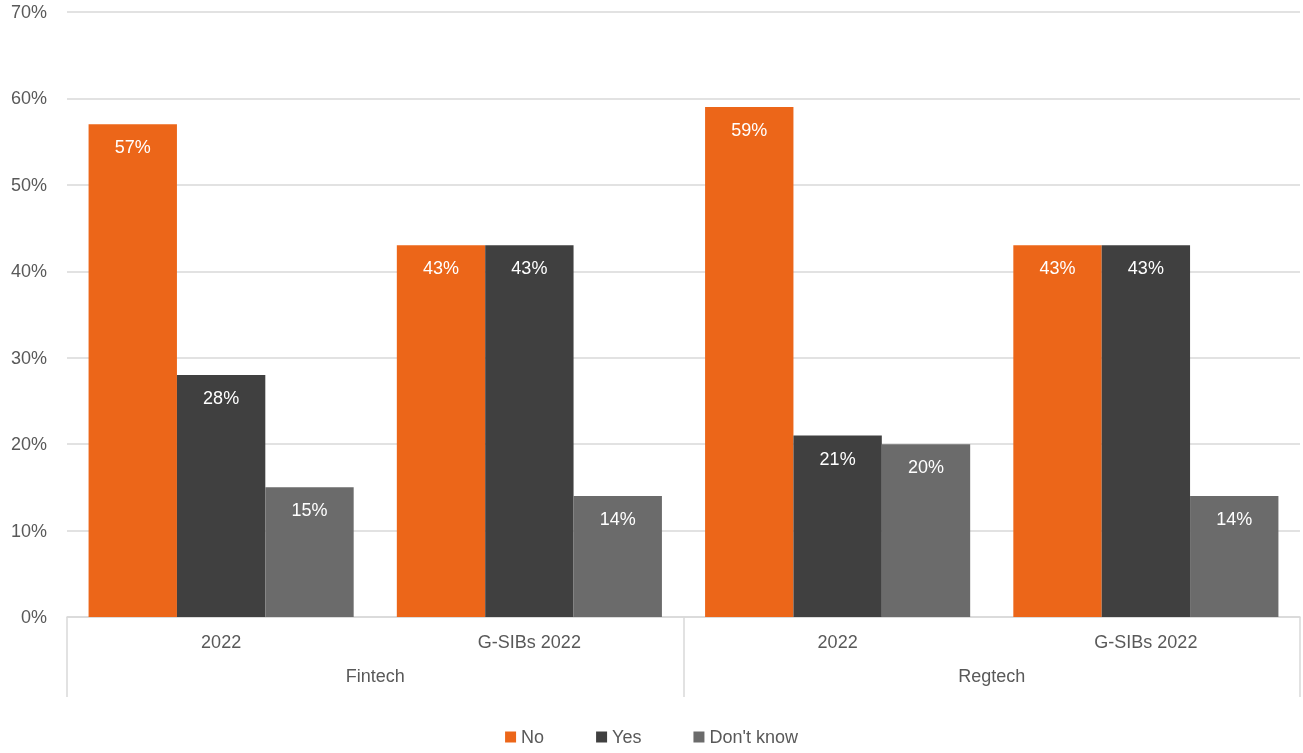 The width and height of the screenshot is (1303, 753). Describe the element at coordinates (28, 530) in the screenshot. I see `y-tick-label: 10%` at that location.